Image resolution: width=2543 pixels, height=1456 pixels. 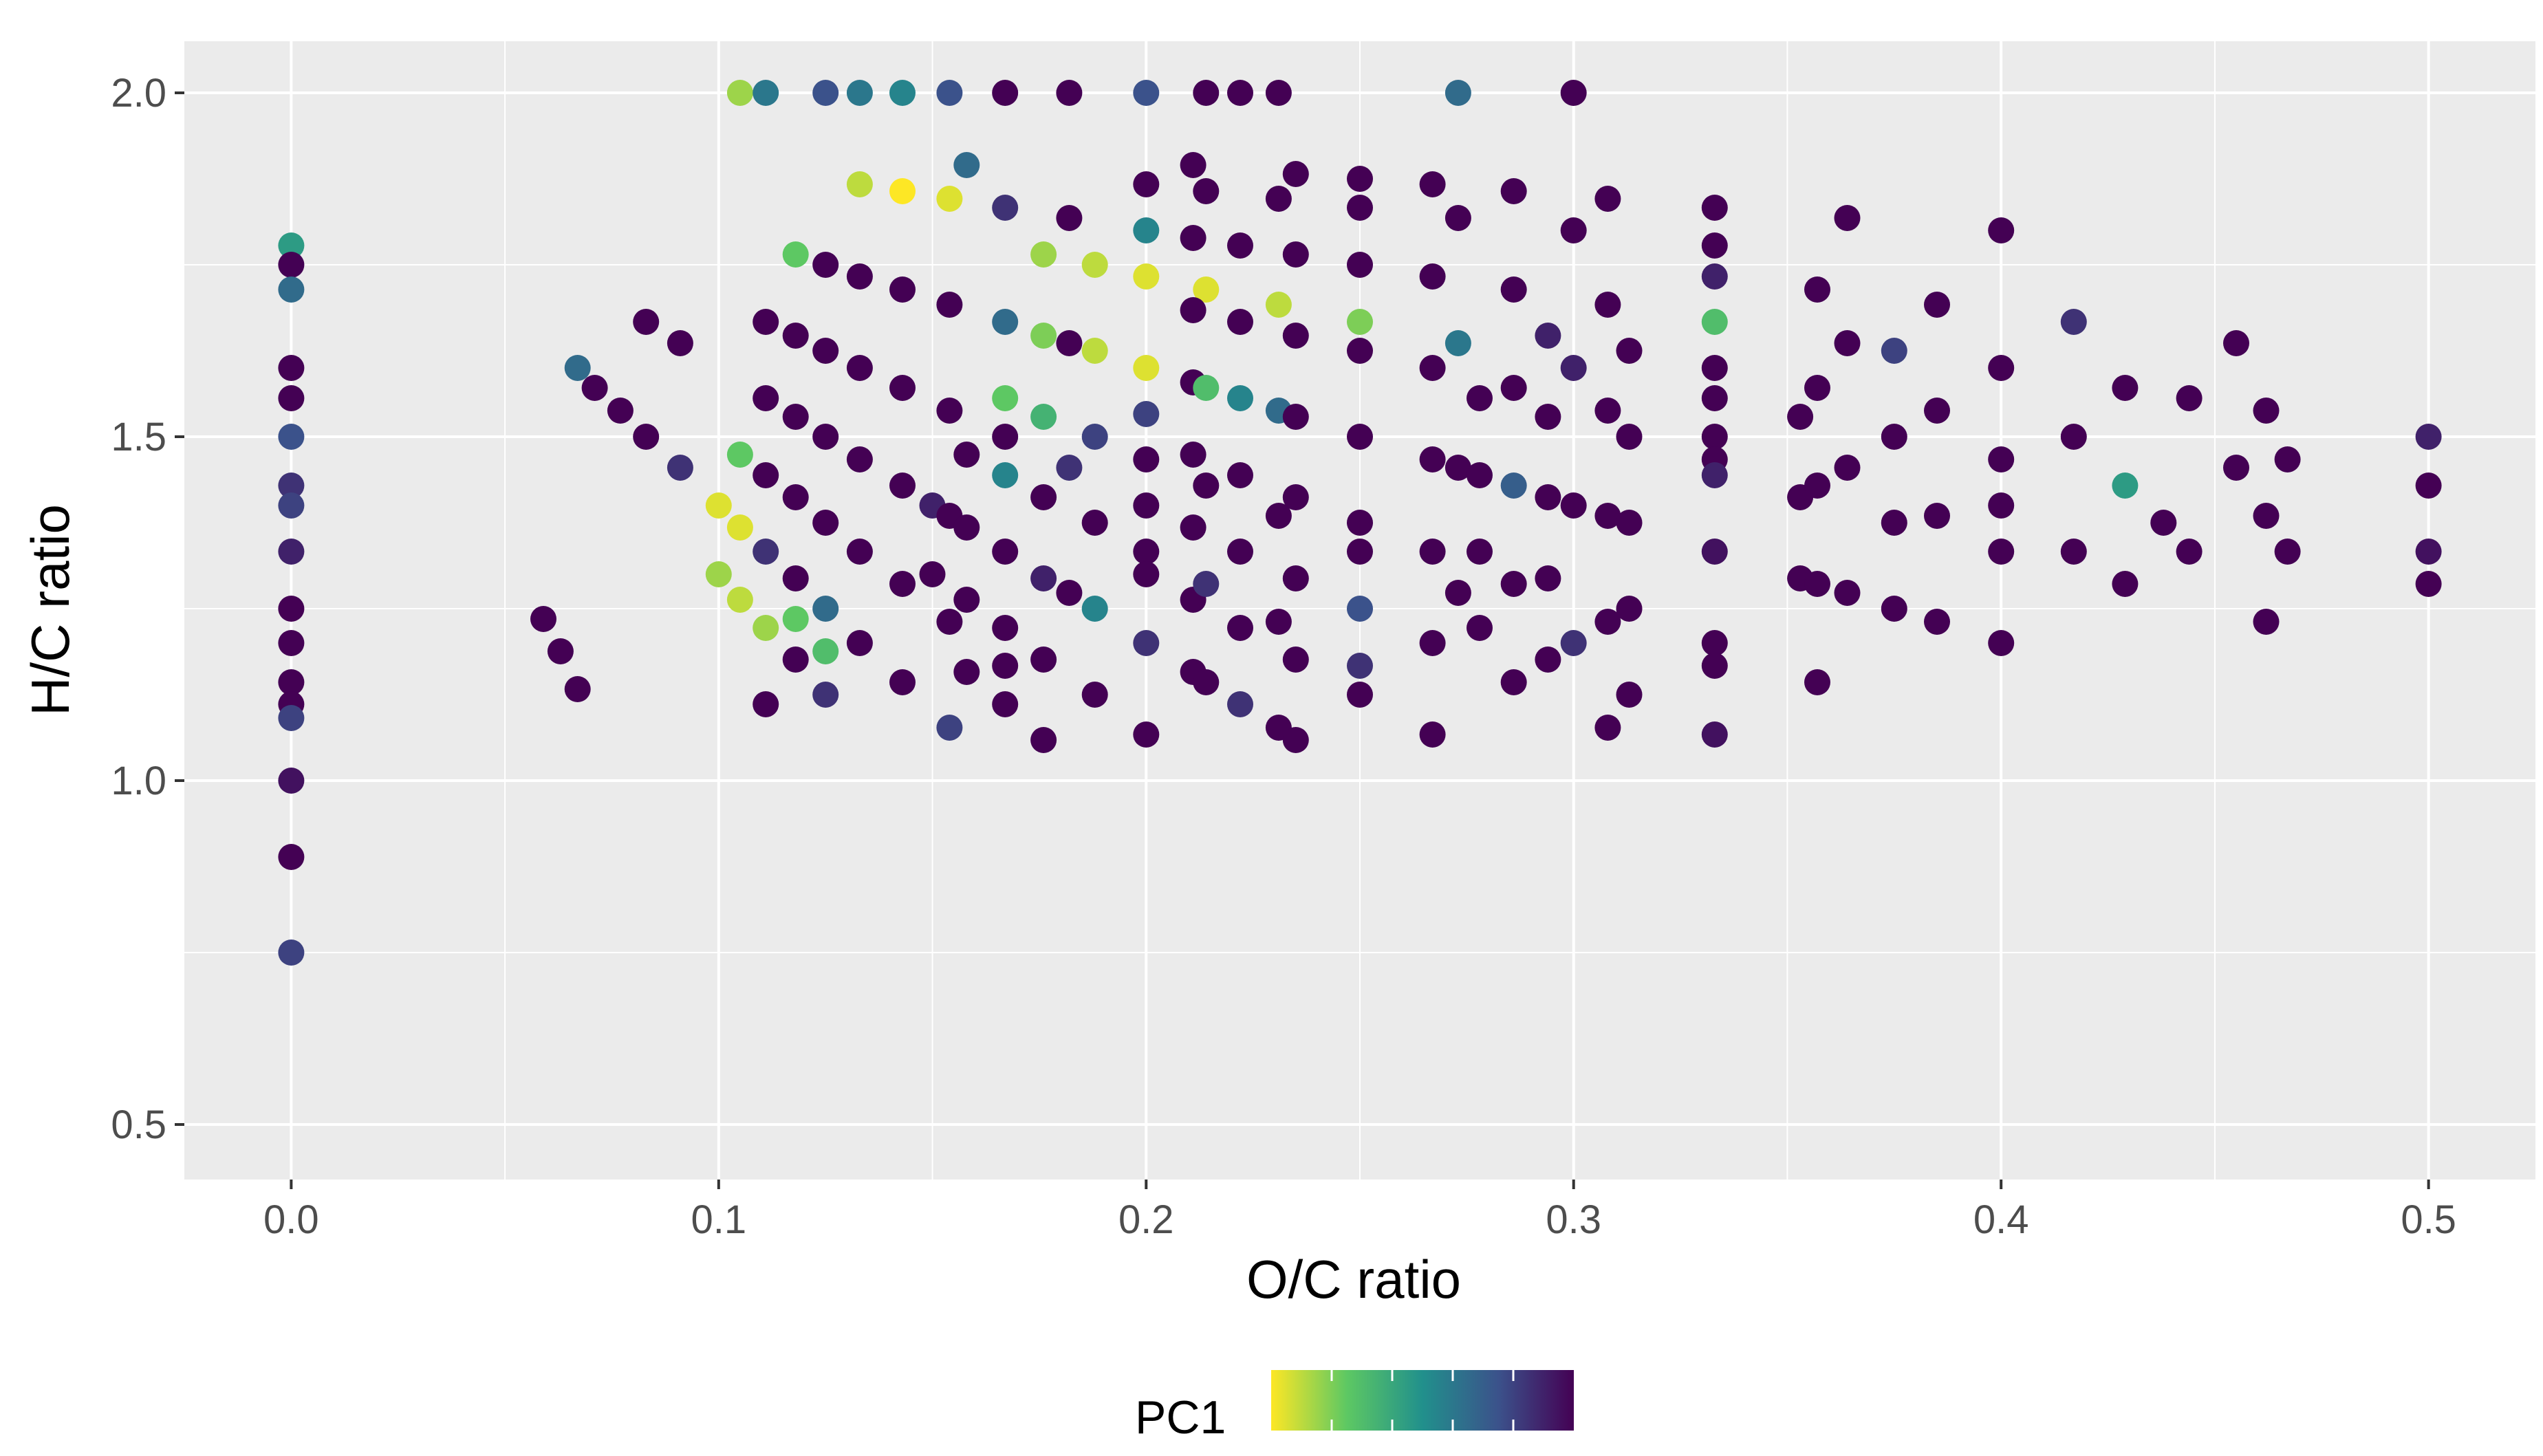 I want to click on x-tick-label: 0.1, so click(x=718, y=1219).